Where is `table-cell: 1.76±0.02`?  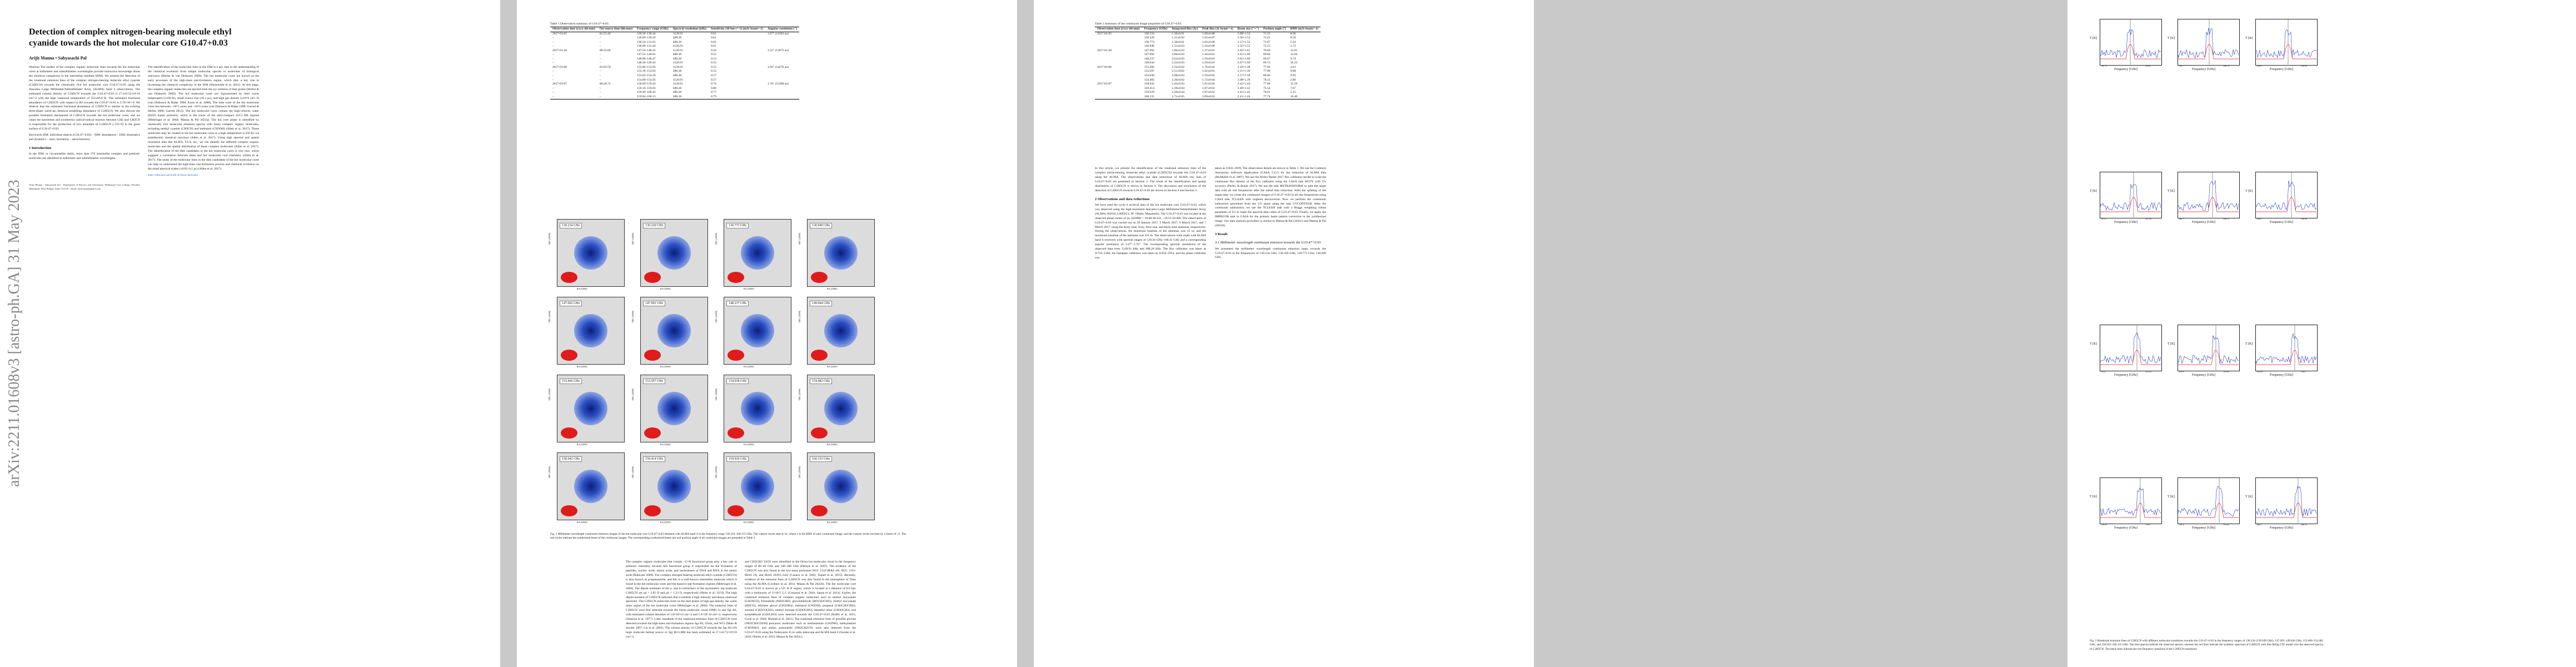 table-cell: 1.76±0.02 is located at coordinates (1208, 67).